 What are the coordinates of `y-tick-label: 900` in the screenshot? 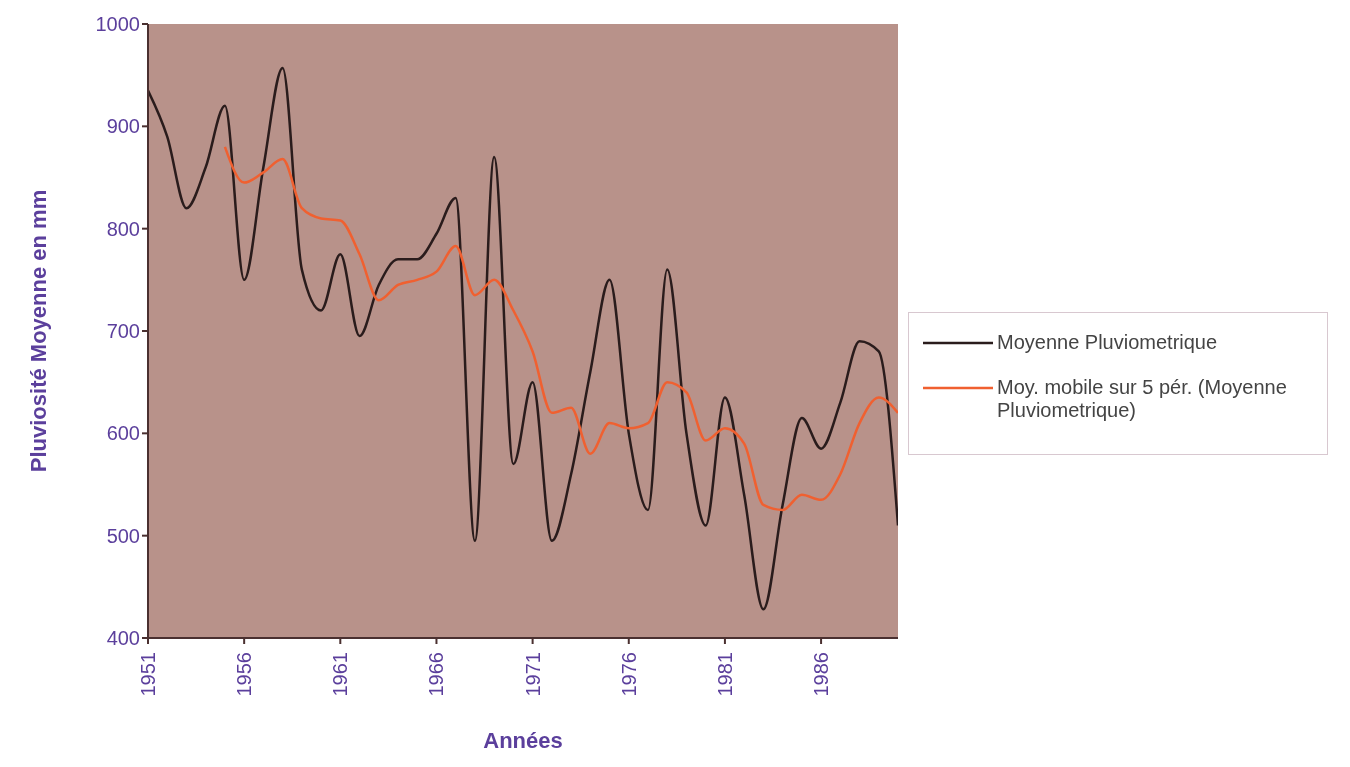 It's located at (123, 126).